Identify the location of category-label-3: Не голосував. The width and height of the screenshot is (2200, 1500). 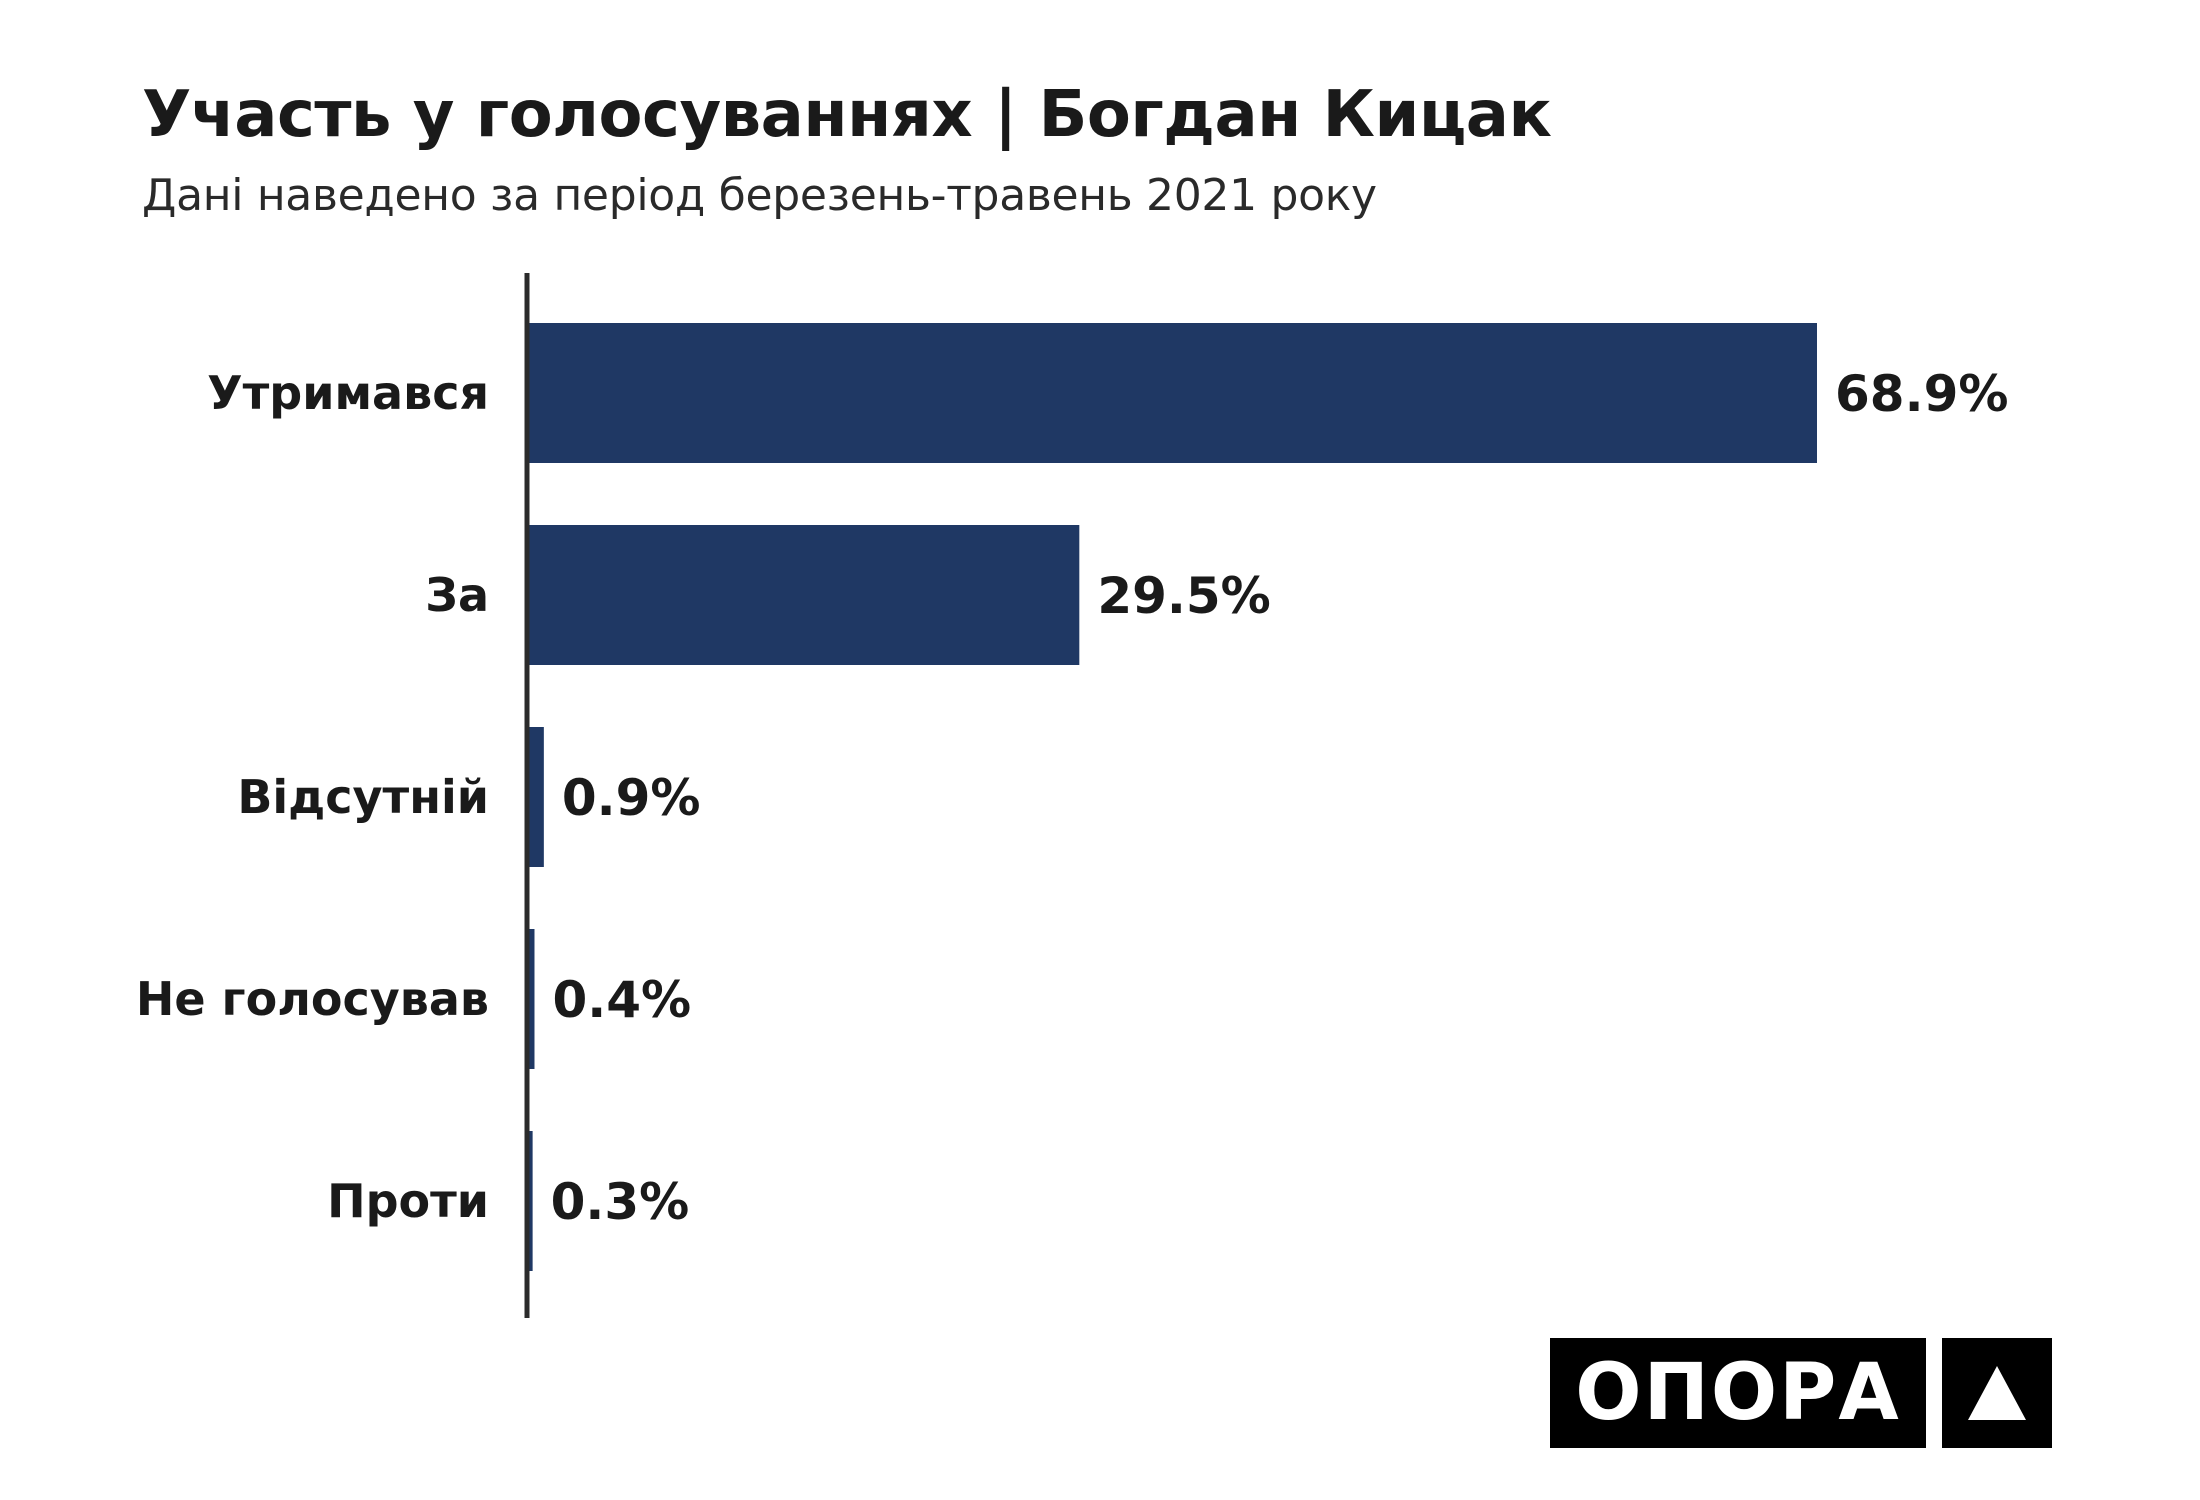
(312, 999).